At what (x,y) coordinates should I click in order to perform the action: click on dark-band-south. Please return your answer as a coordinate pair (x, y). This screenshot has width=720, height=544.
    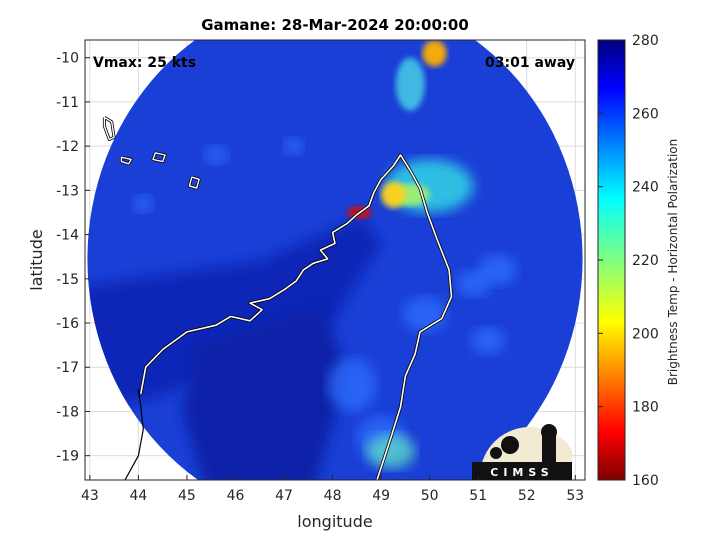
    Looking at the image, I should click on (265, 392).